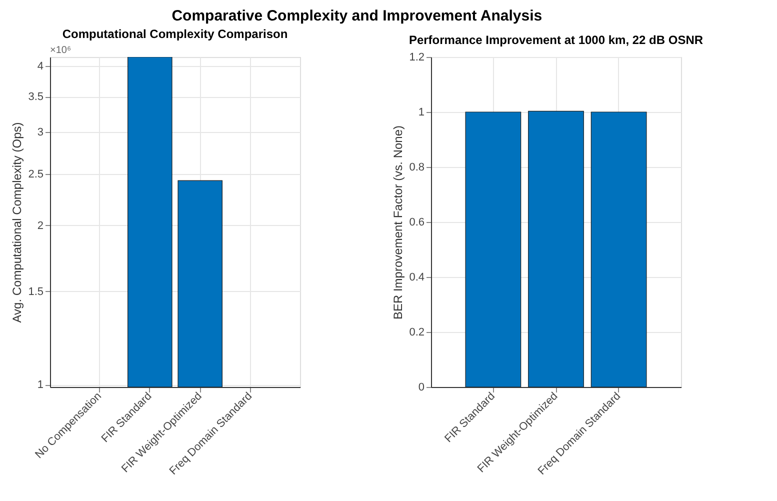  Describe the element at coordinates (416, 278) in the screenshot. I see `y-tick-label: 0.4` at that location.